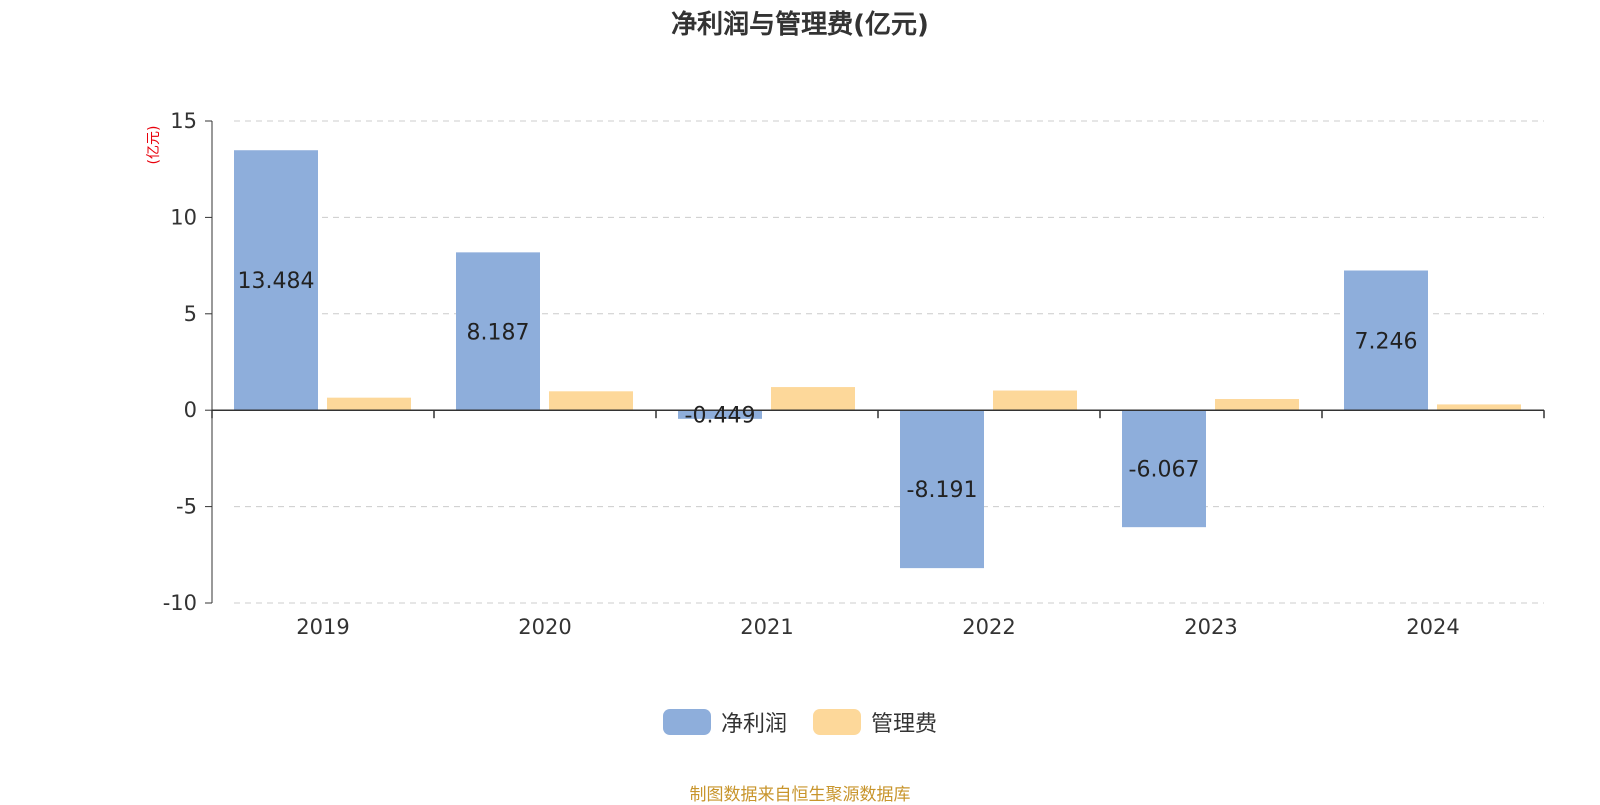 The image size is (1600, 805). I want to click on y-axis-unit-label: (亿元), so click(154, 145).